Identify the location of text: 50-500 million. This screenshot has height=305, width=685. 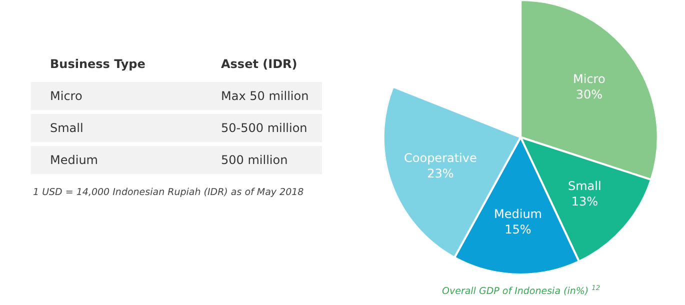
(264, 128).